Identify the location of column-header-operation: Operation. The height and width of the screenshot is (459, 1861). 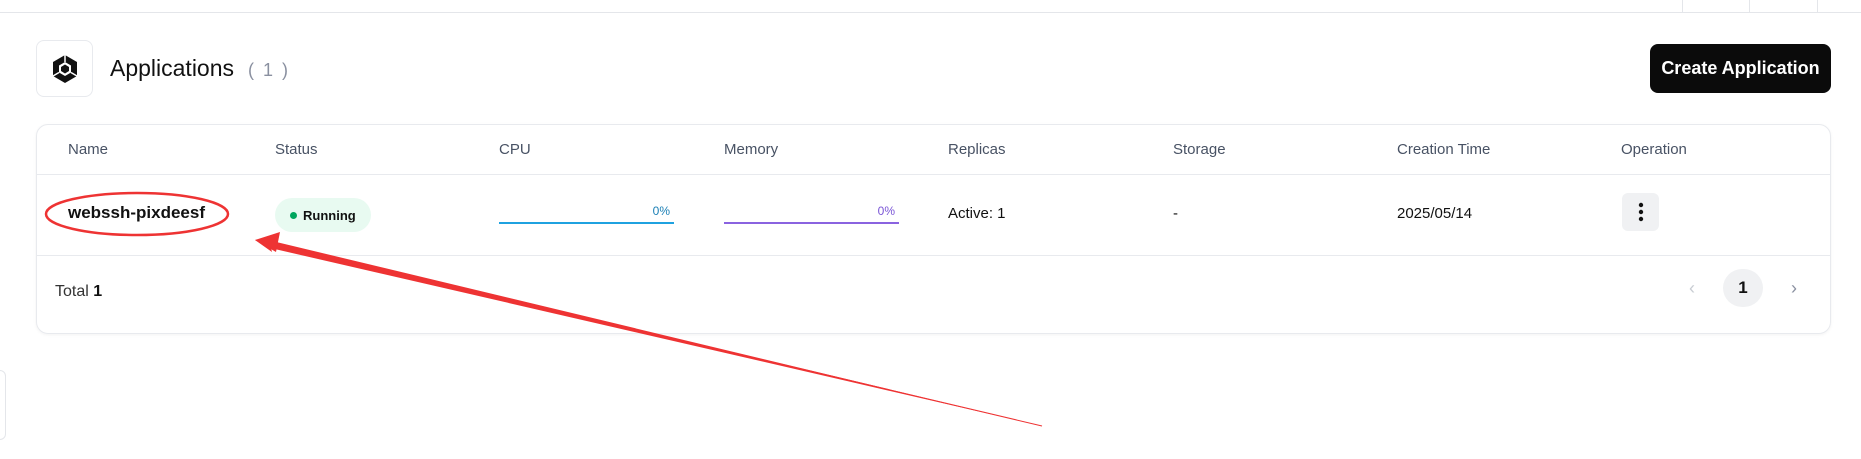
(1654, 149).